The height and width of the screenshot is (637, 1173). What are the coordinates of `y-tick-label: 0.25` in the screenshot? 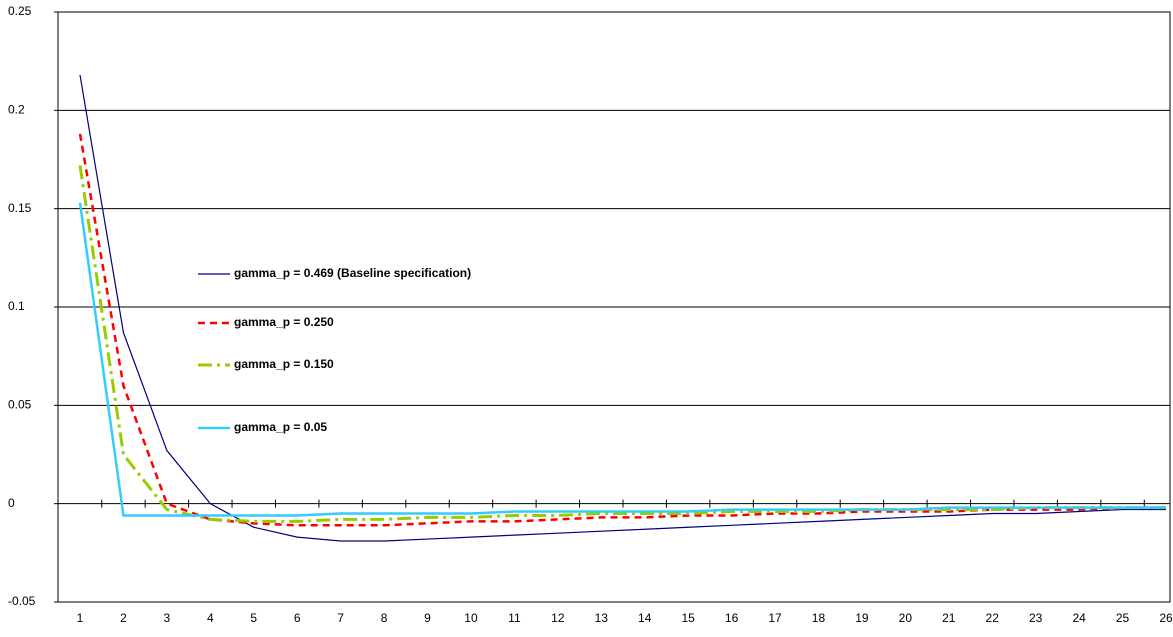 It's located at (20, 11).